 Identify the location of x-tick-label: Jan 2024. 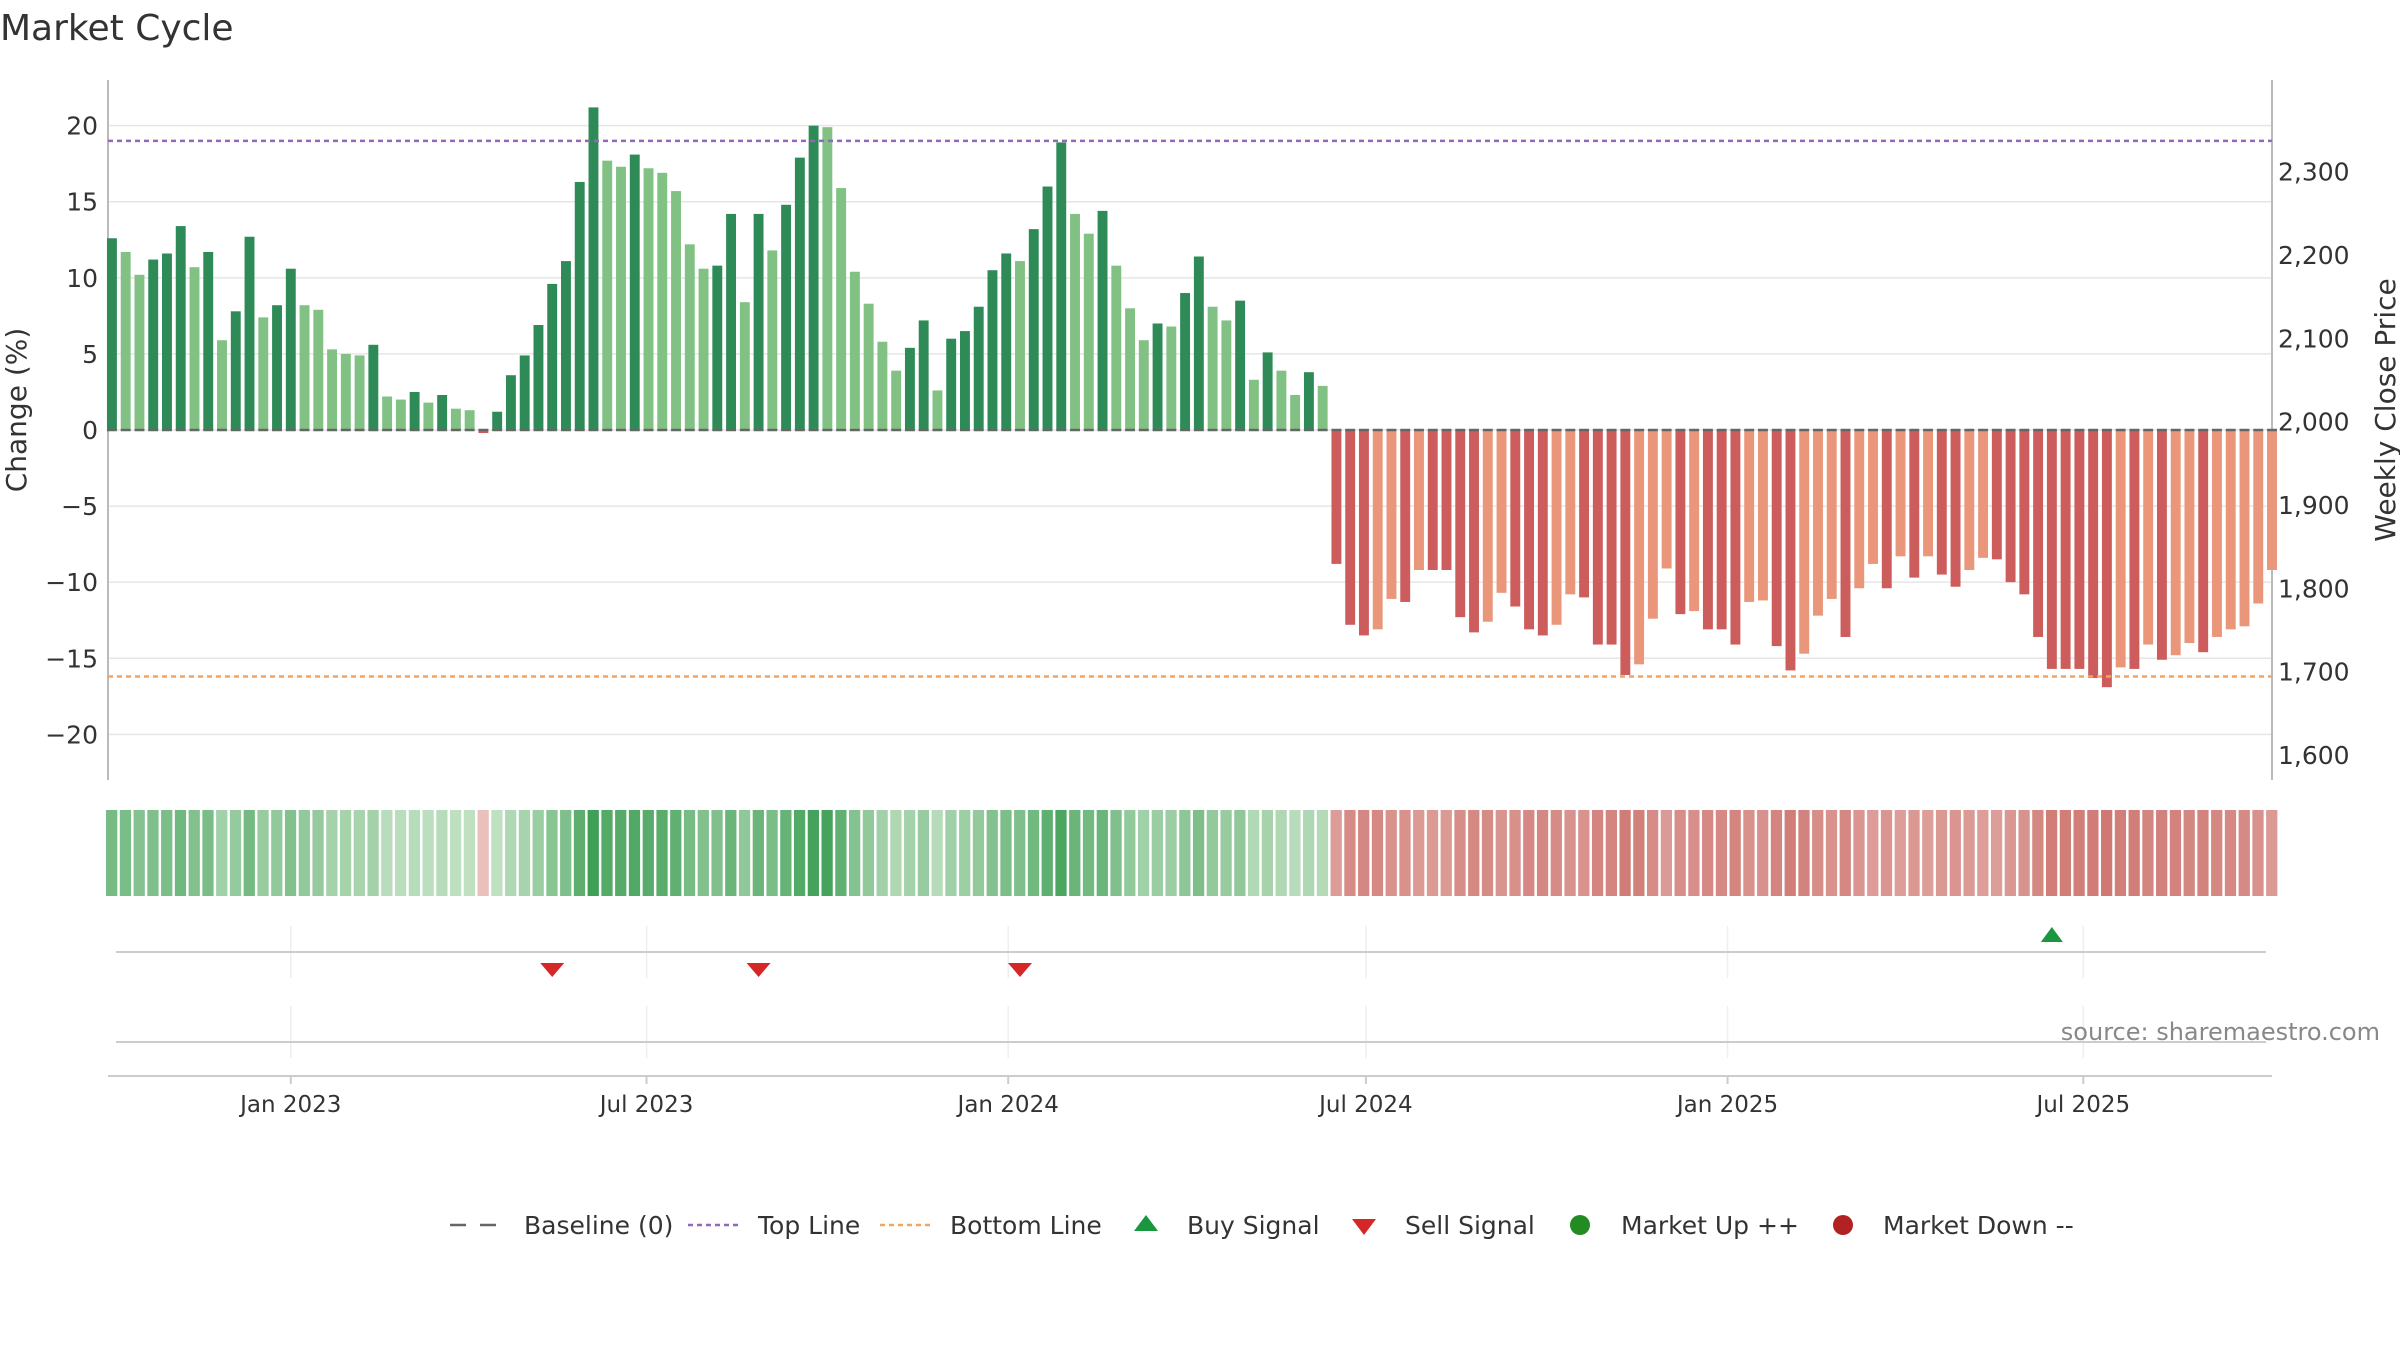
(1007, 1105).